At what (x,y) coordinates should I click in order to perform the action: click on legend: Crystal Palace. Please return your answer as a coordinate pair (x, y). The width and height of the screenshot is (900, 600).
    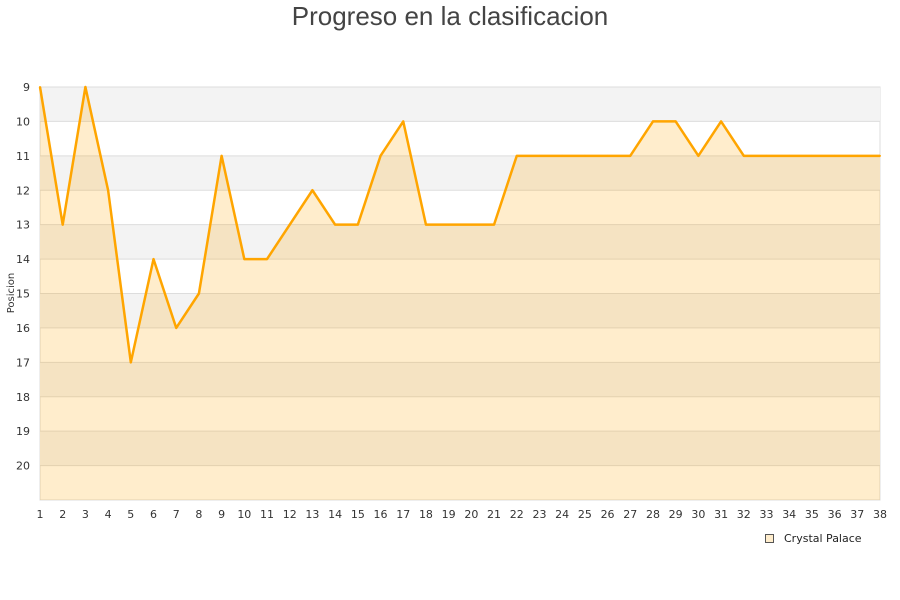
    Looking at the image, I should click on (813, 538).